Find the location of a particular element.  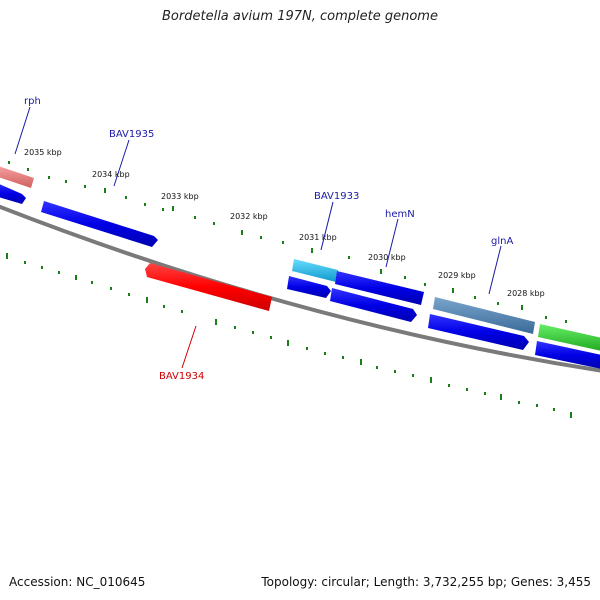

gene-label-hemN: hemN is located at coordinates (400, 214).